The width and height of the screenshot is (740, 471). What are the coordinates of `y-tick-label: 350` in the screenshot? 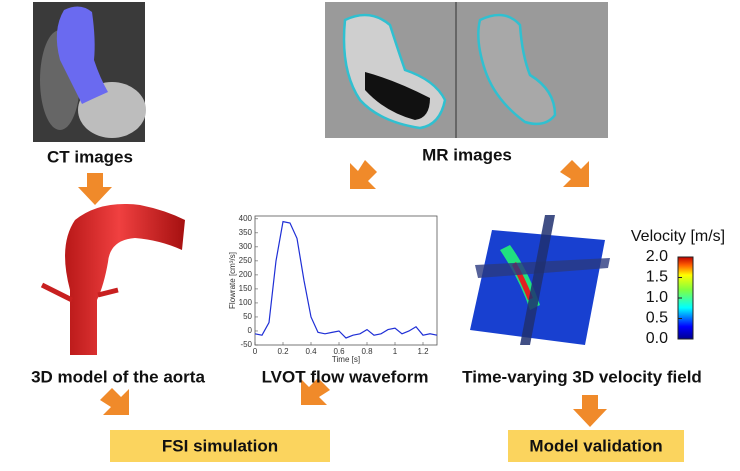 It's located at (246, 232).